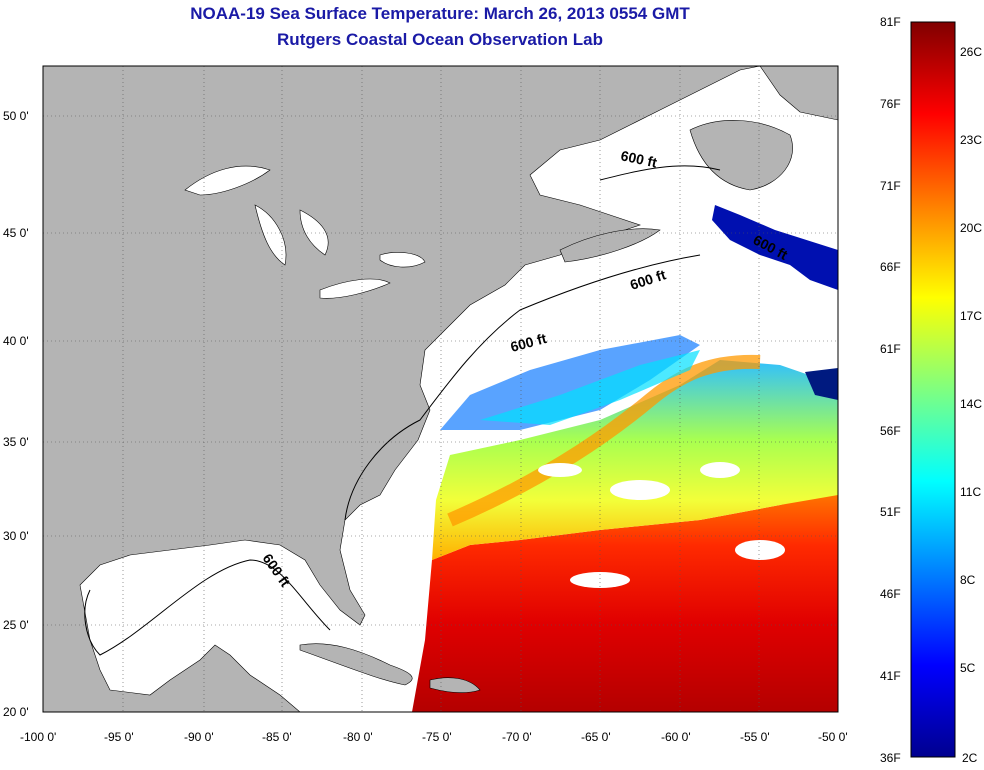 The height and width of the screenshot is (770, 984). I want to click on lat-tick-label: 30 0', so click(16, 536).